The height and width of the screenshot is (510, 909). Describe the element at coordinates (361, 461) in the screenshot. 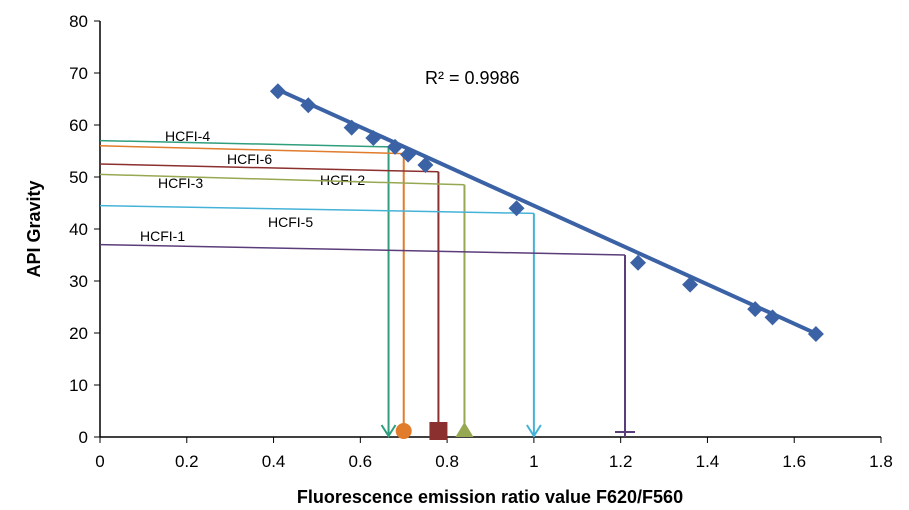

I see `x-tick-label: 0.6` at that location.